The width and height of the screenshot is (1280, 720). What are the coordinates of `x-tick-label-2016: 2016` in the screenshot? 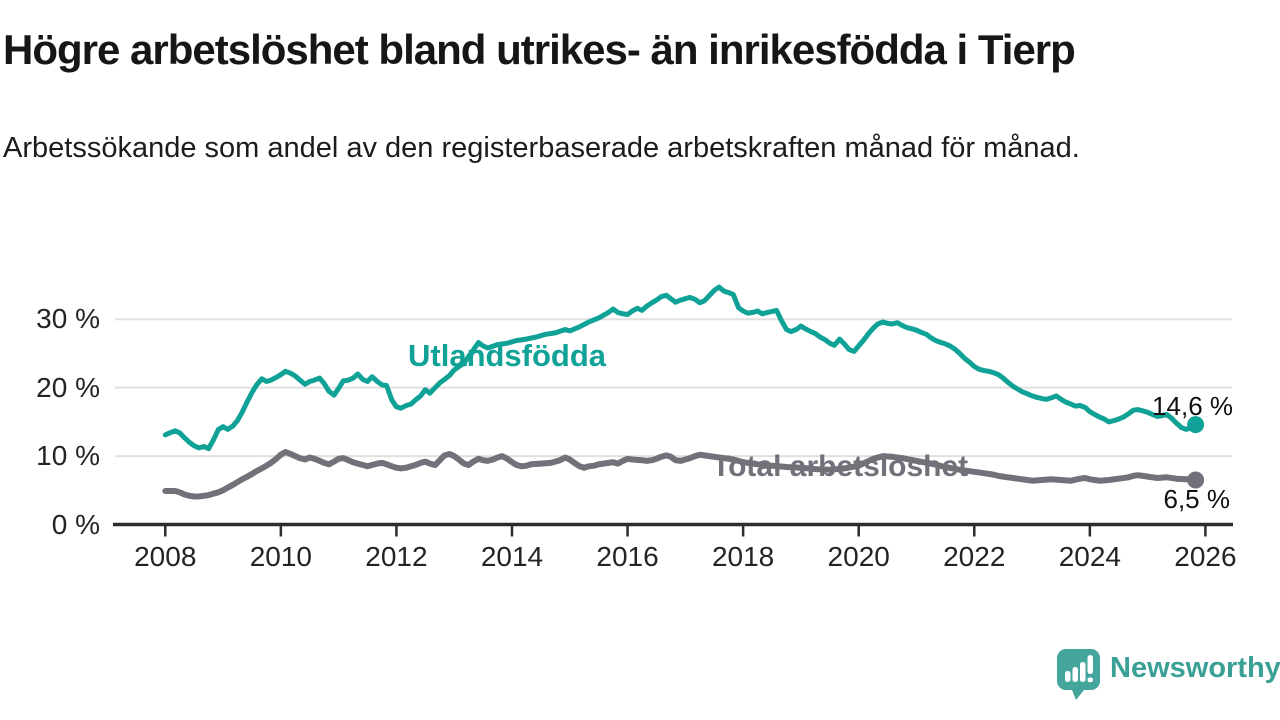 It's located at (627, 556).